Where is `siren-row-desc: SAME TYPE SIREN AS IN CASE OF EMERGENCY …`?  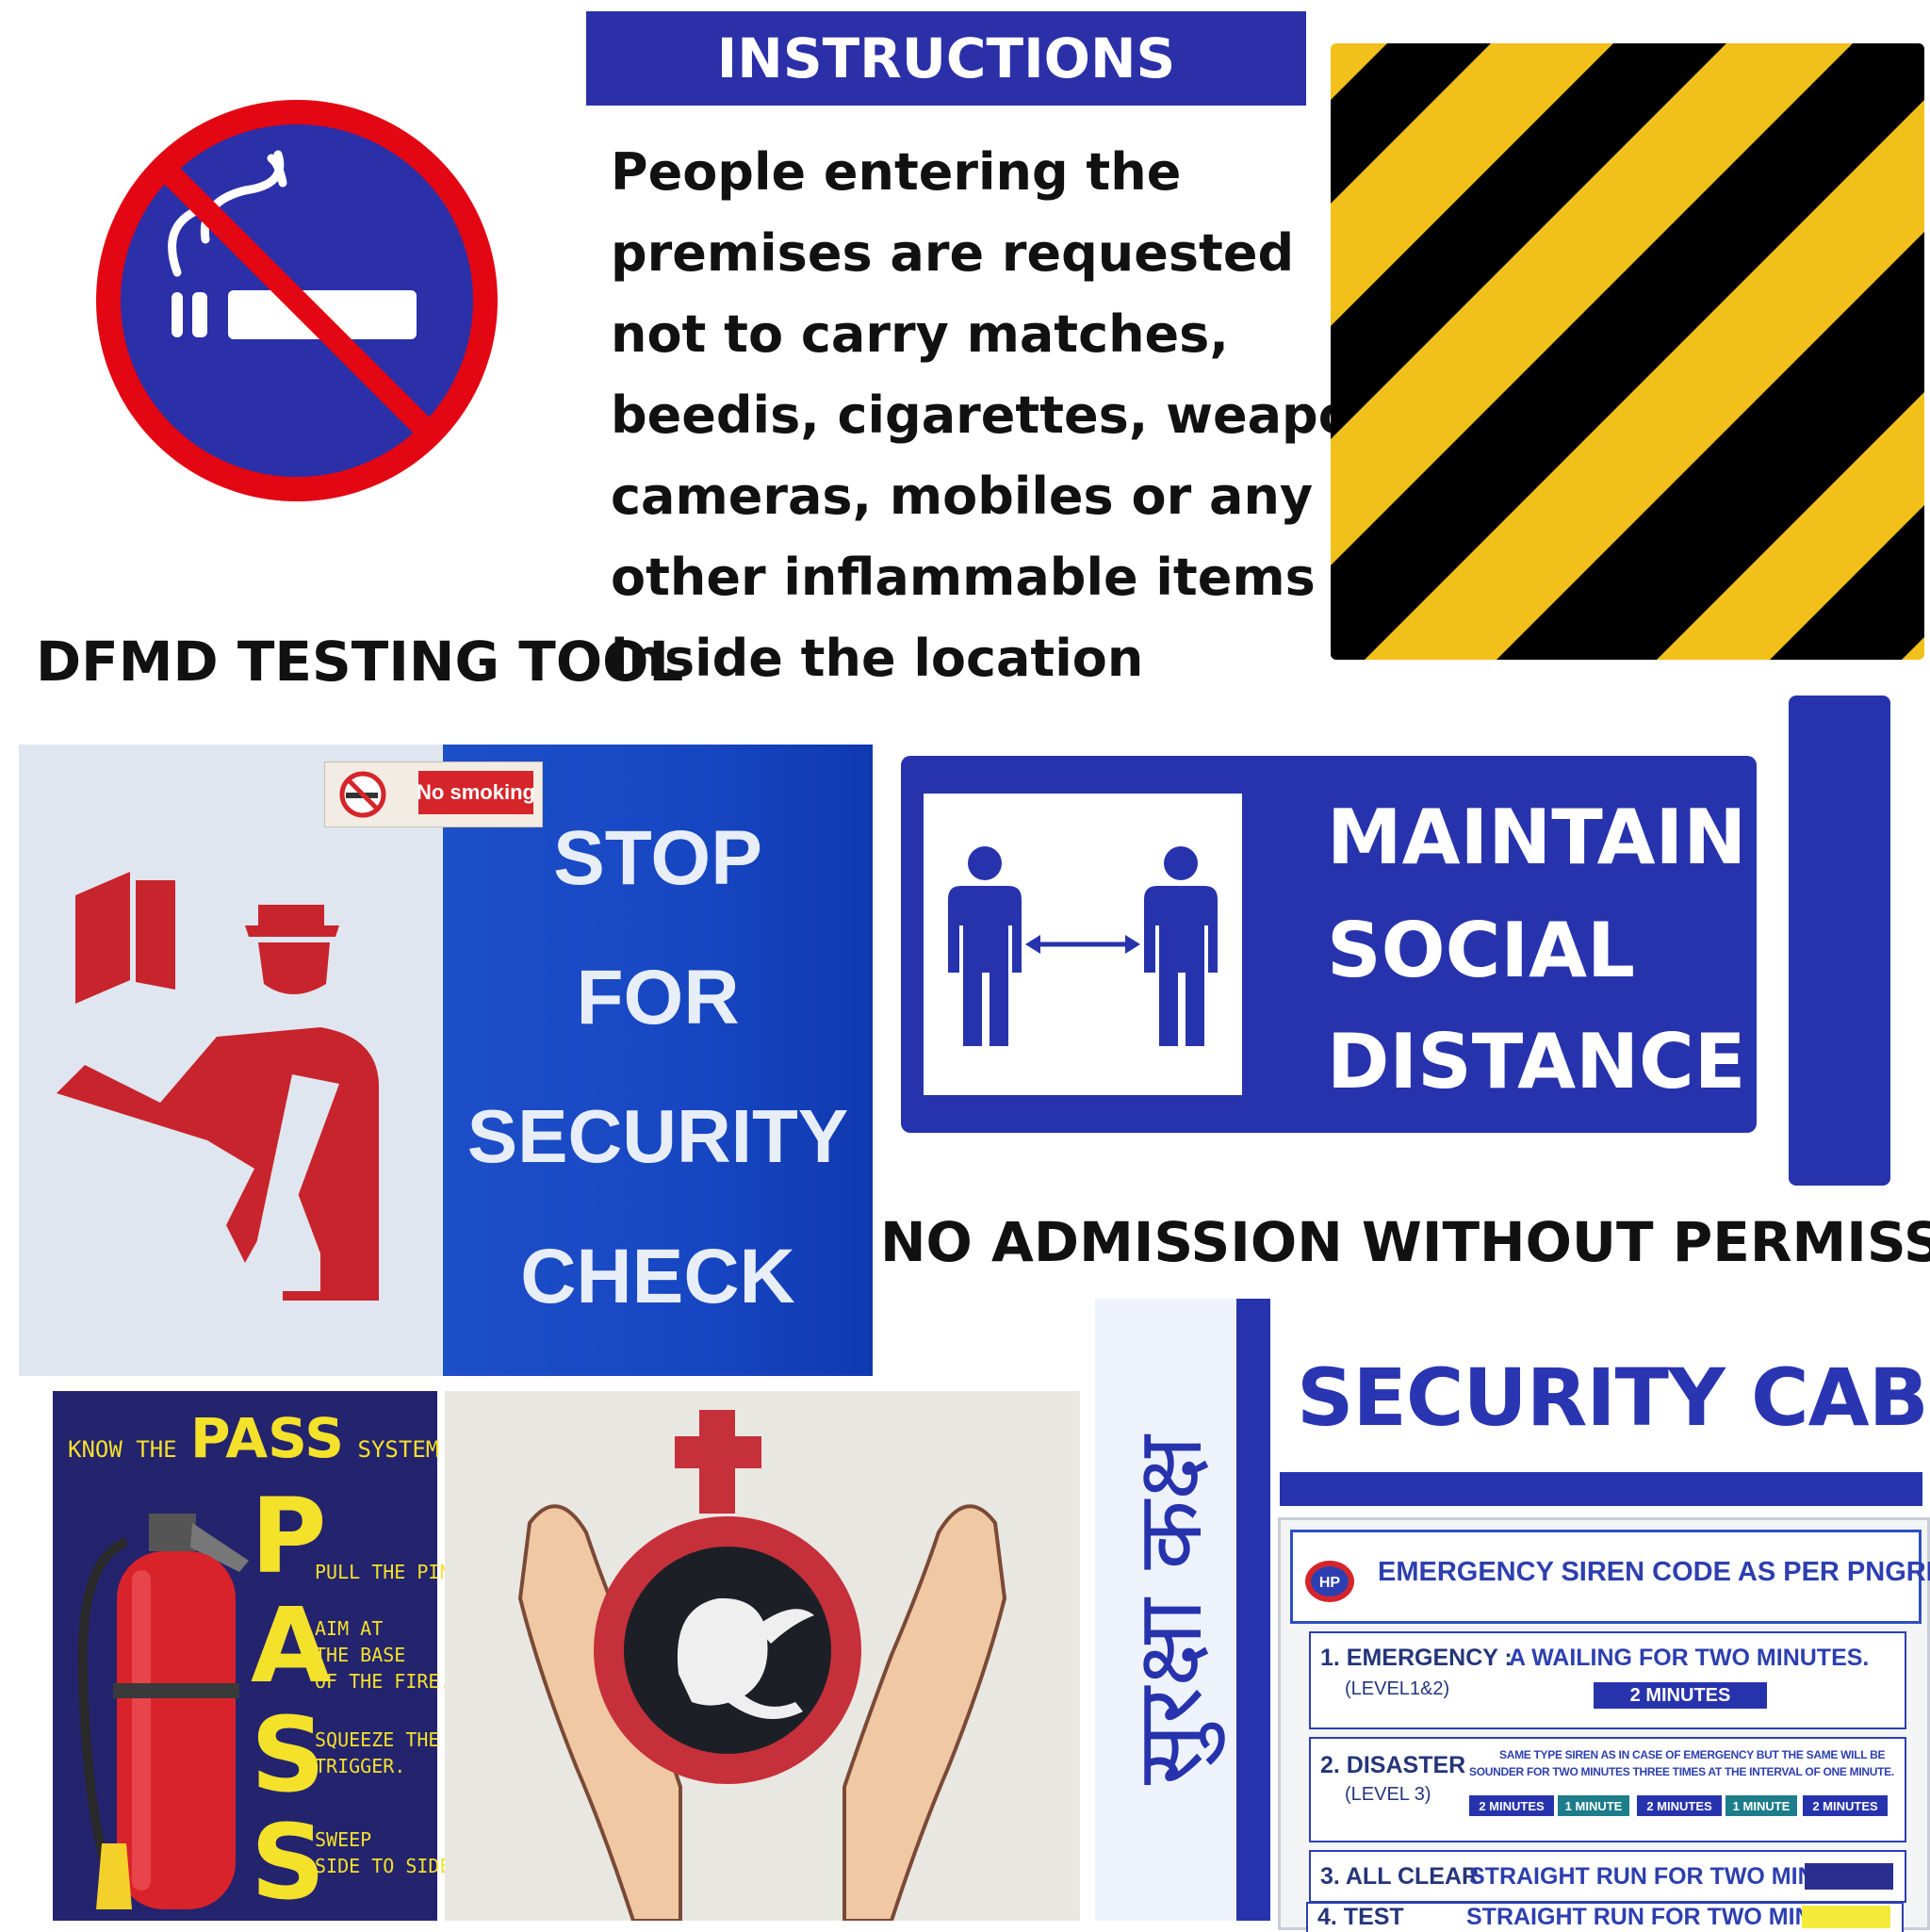
siren-row-desc: SAME TYPE SIREN AS IN CASE OF EMERGENCY … is located at coordinates (1692, 1754).